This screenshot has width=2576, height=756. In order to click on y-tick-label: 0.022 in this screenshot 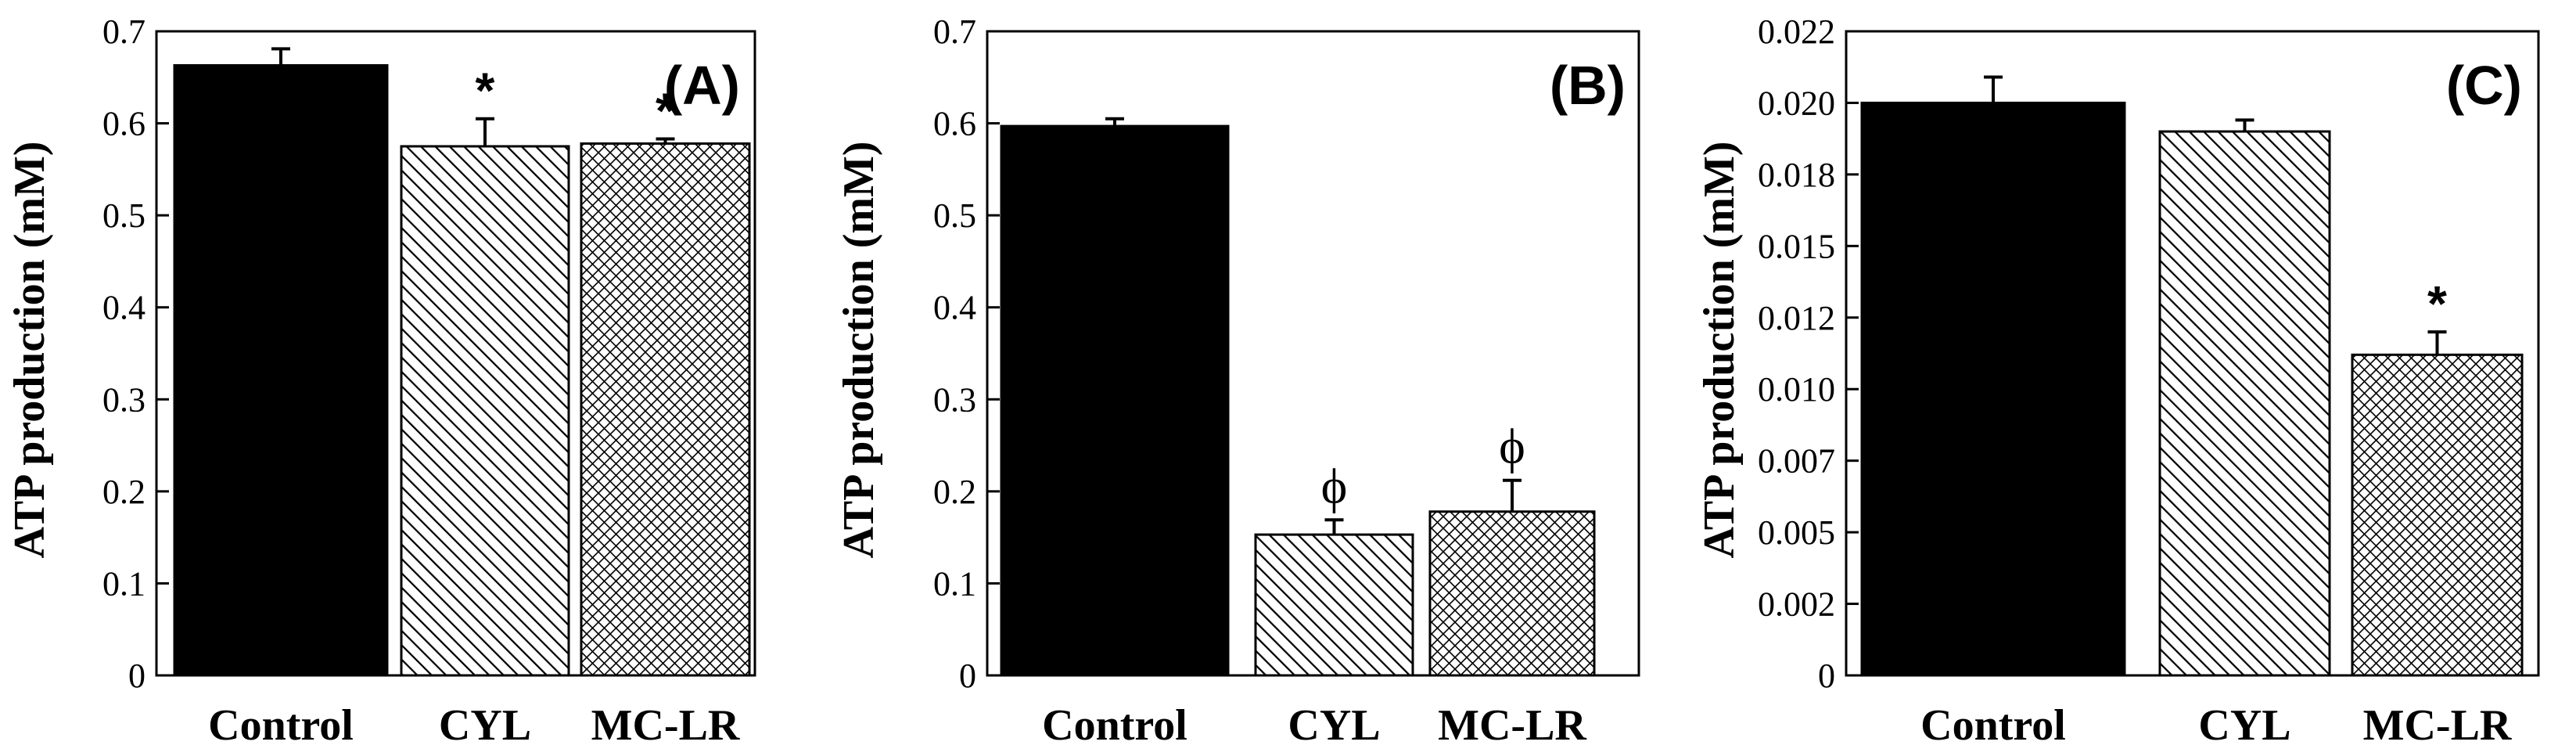, I will do `click(1796, 32)`.